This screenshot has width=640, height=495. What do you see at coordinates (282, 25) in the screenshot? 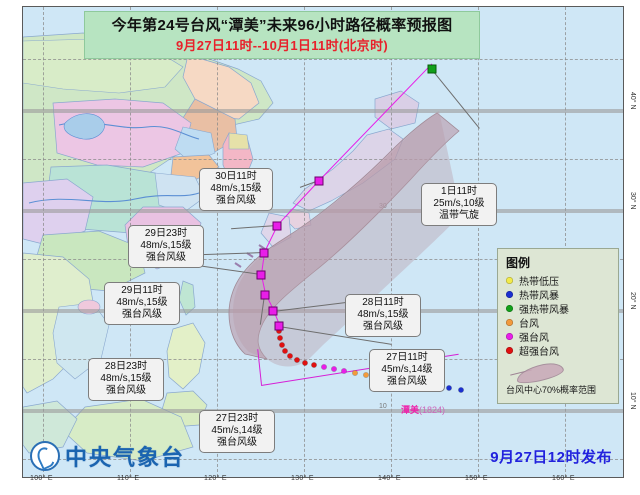
I see `page-title: 今年第24号台风“潭美”未来96小时路径概率预报图` at bounding box center [282, 25].